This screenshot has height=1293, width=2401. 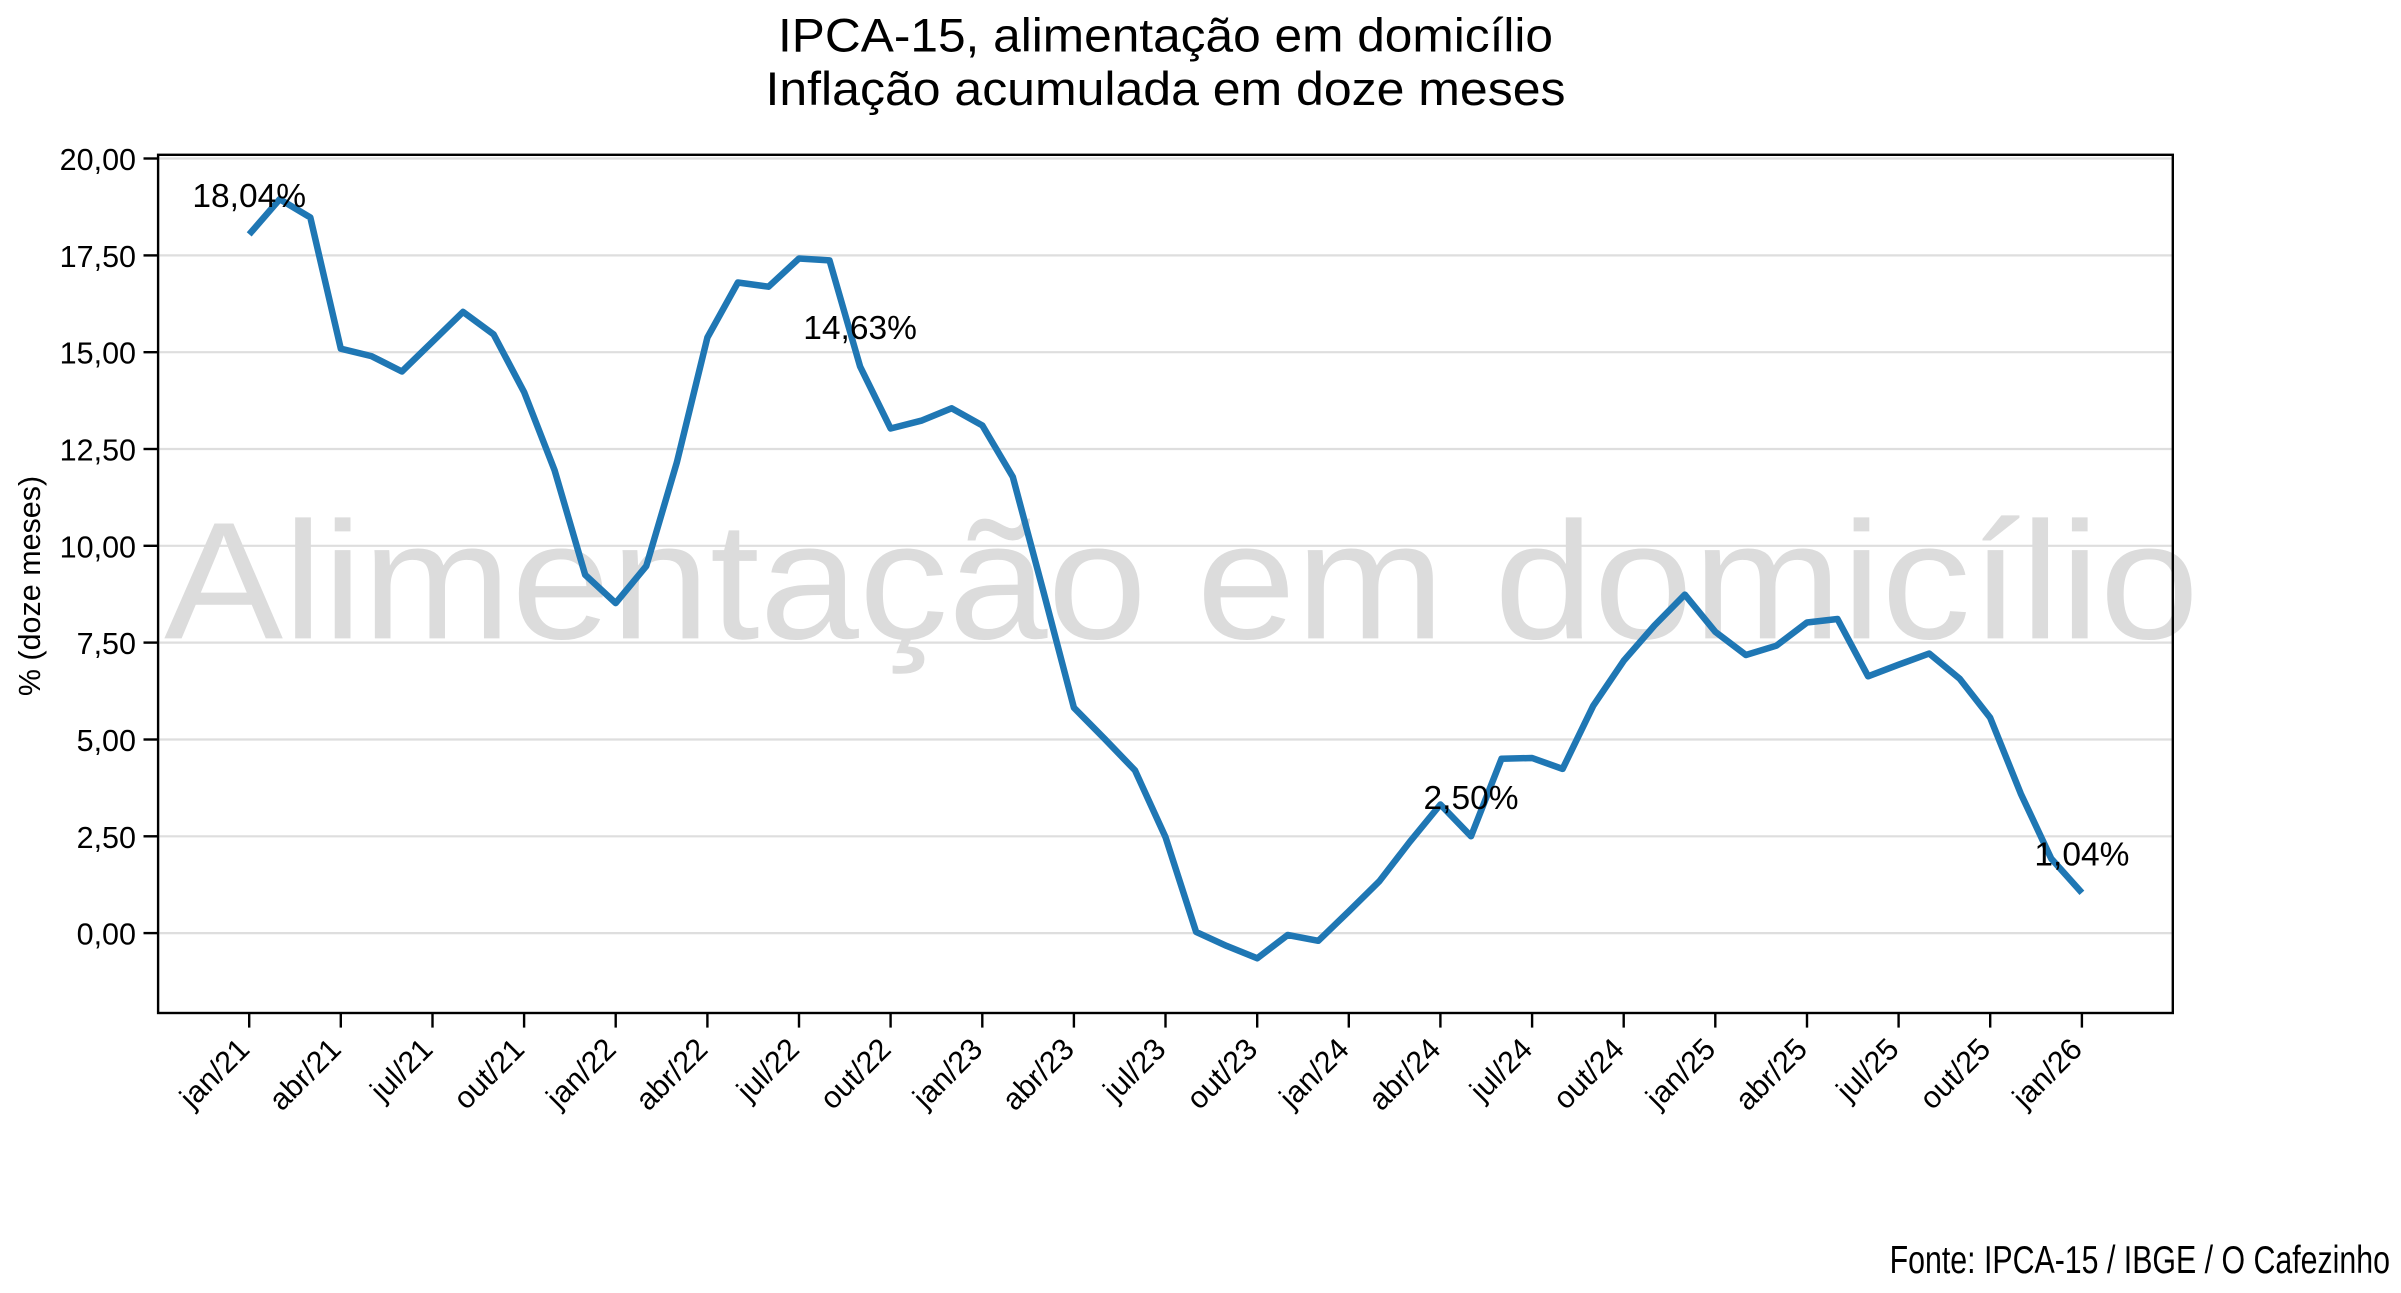 What do you see at coordinates (1471, 798) in the screenshot?
I see `svg-text: 2,50%` at bounding box center [1471, 798].